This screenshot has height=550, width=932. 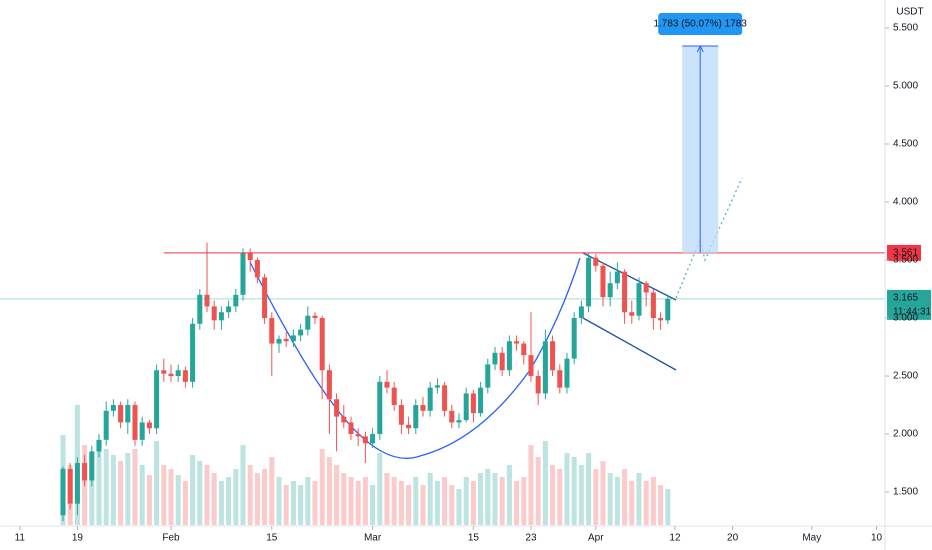 I want to click on last-price-tag, so click(x=909, y=304).